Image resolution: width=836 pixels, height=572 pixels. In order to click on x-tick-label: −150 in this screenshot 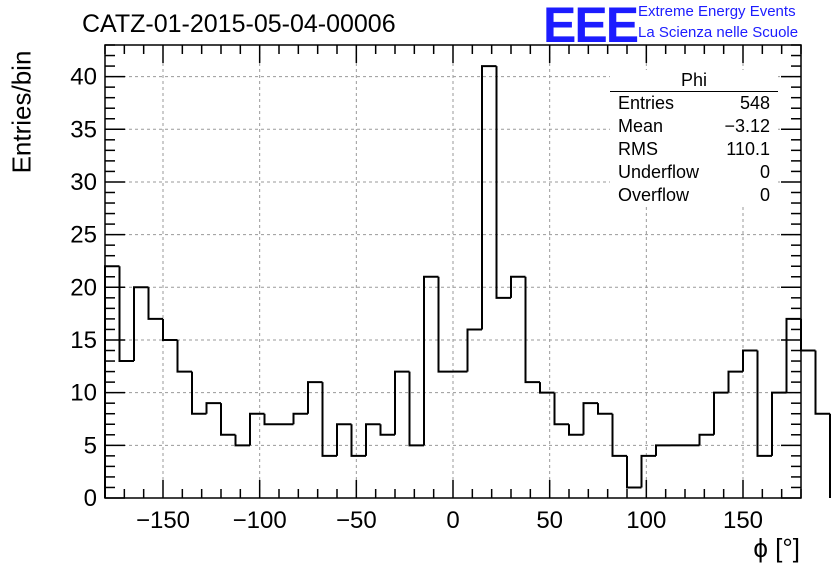, I will do `click(163, 520)`.